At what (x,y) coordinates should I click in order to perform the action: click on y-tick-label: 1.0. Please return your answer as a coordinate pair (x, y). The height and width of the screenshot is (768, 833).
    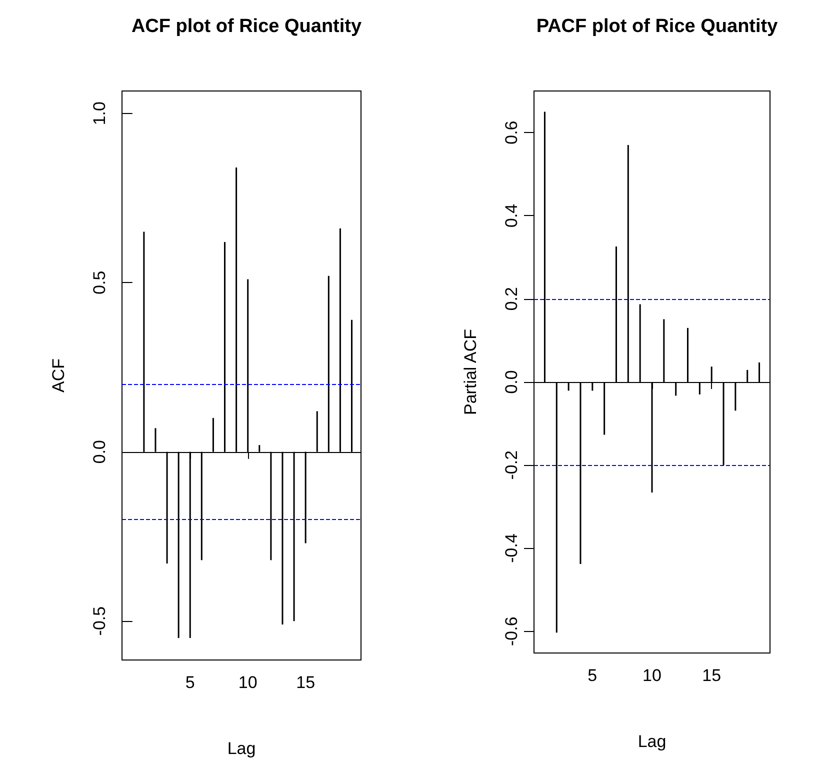
    Looking at the image, I should click on (99, 114).